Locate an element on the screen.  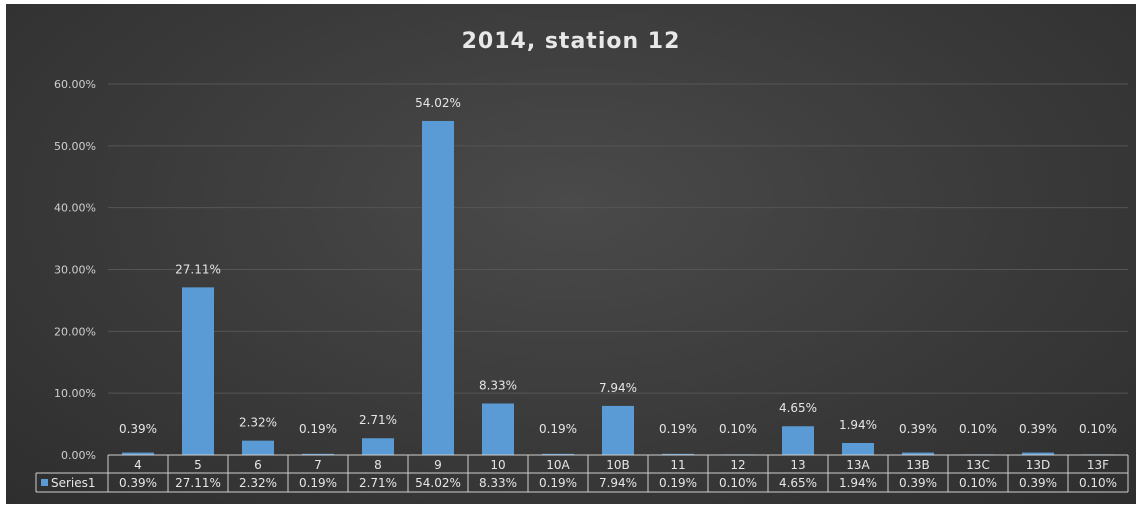
chart-title: 2014, station 12 is located at coordinates (571, 41).